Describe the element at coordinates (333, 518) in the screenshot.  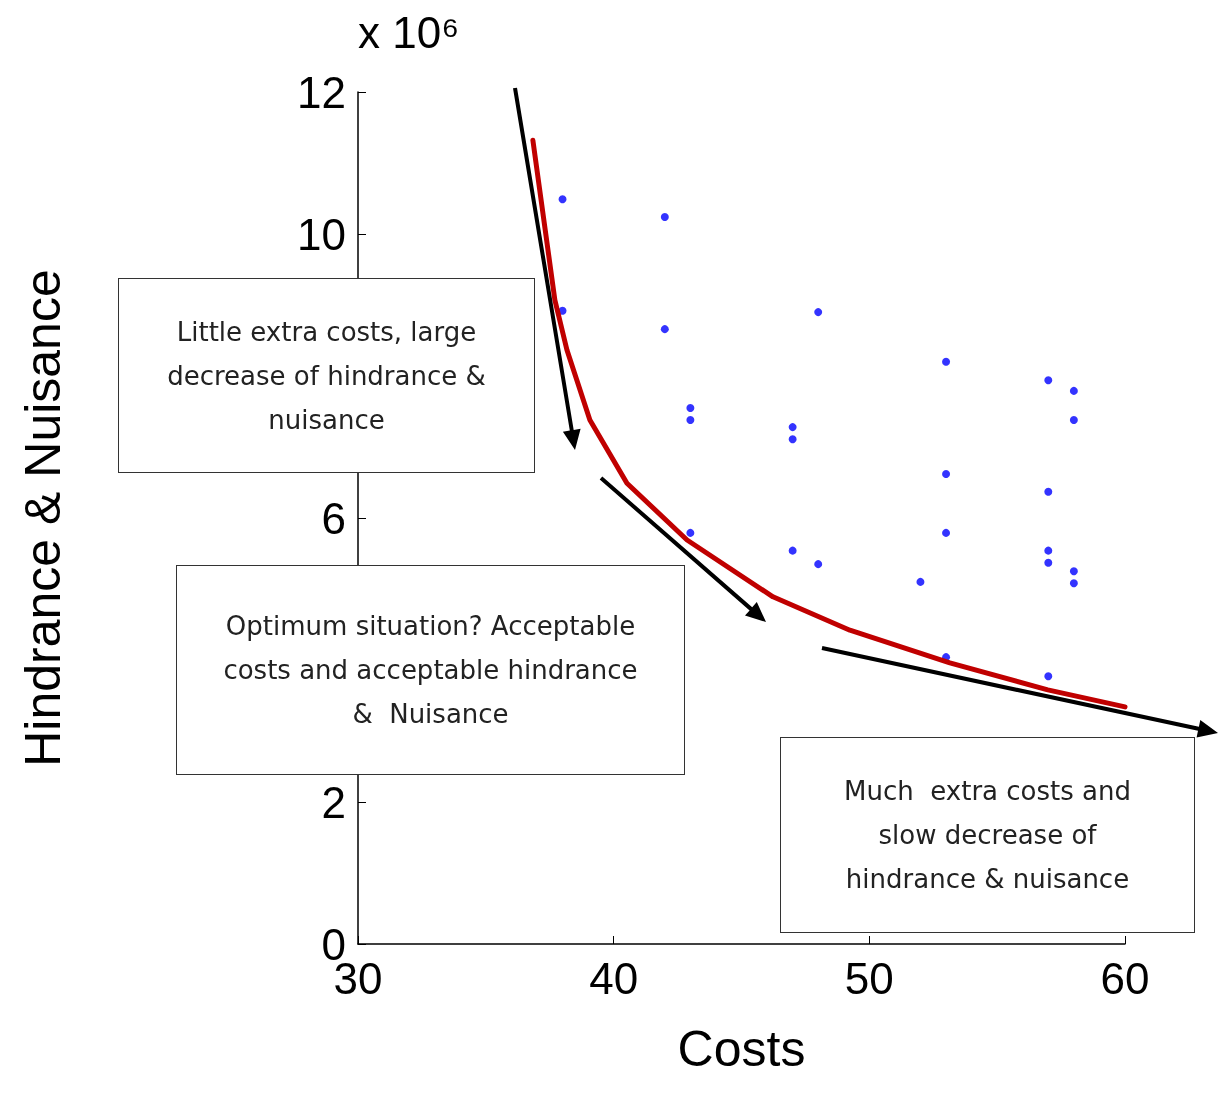
I see `y-tick-label: 6` at that location.